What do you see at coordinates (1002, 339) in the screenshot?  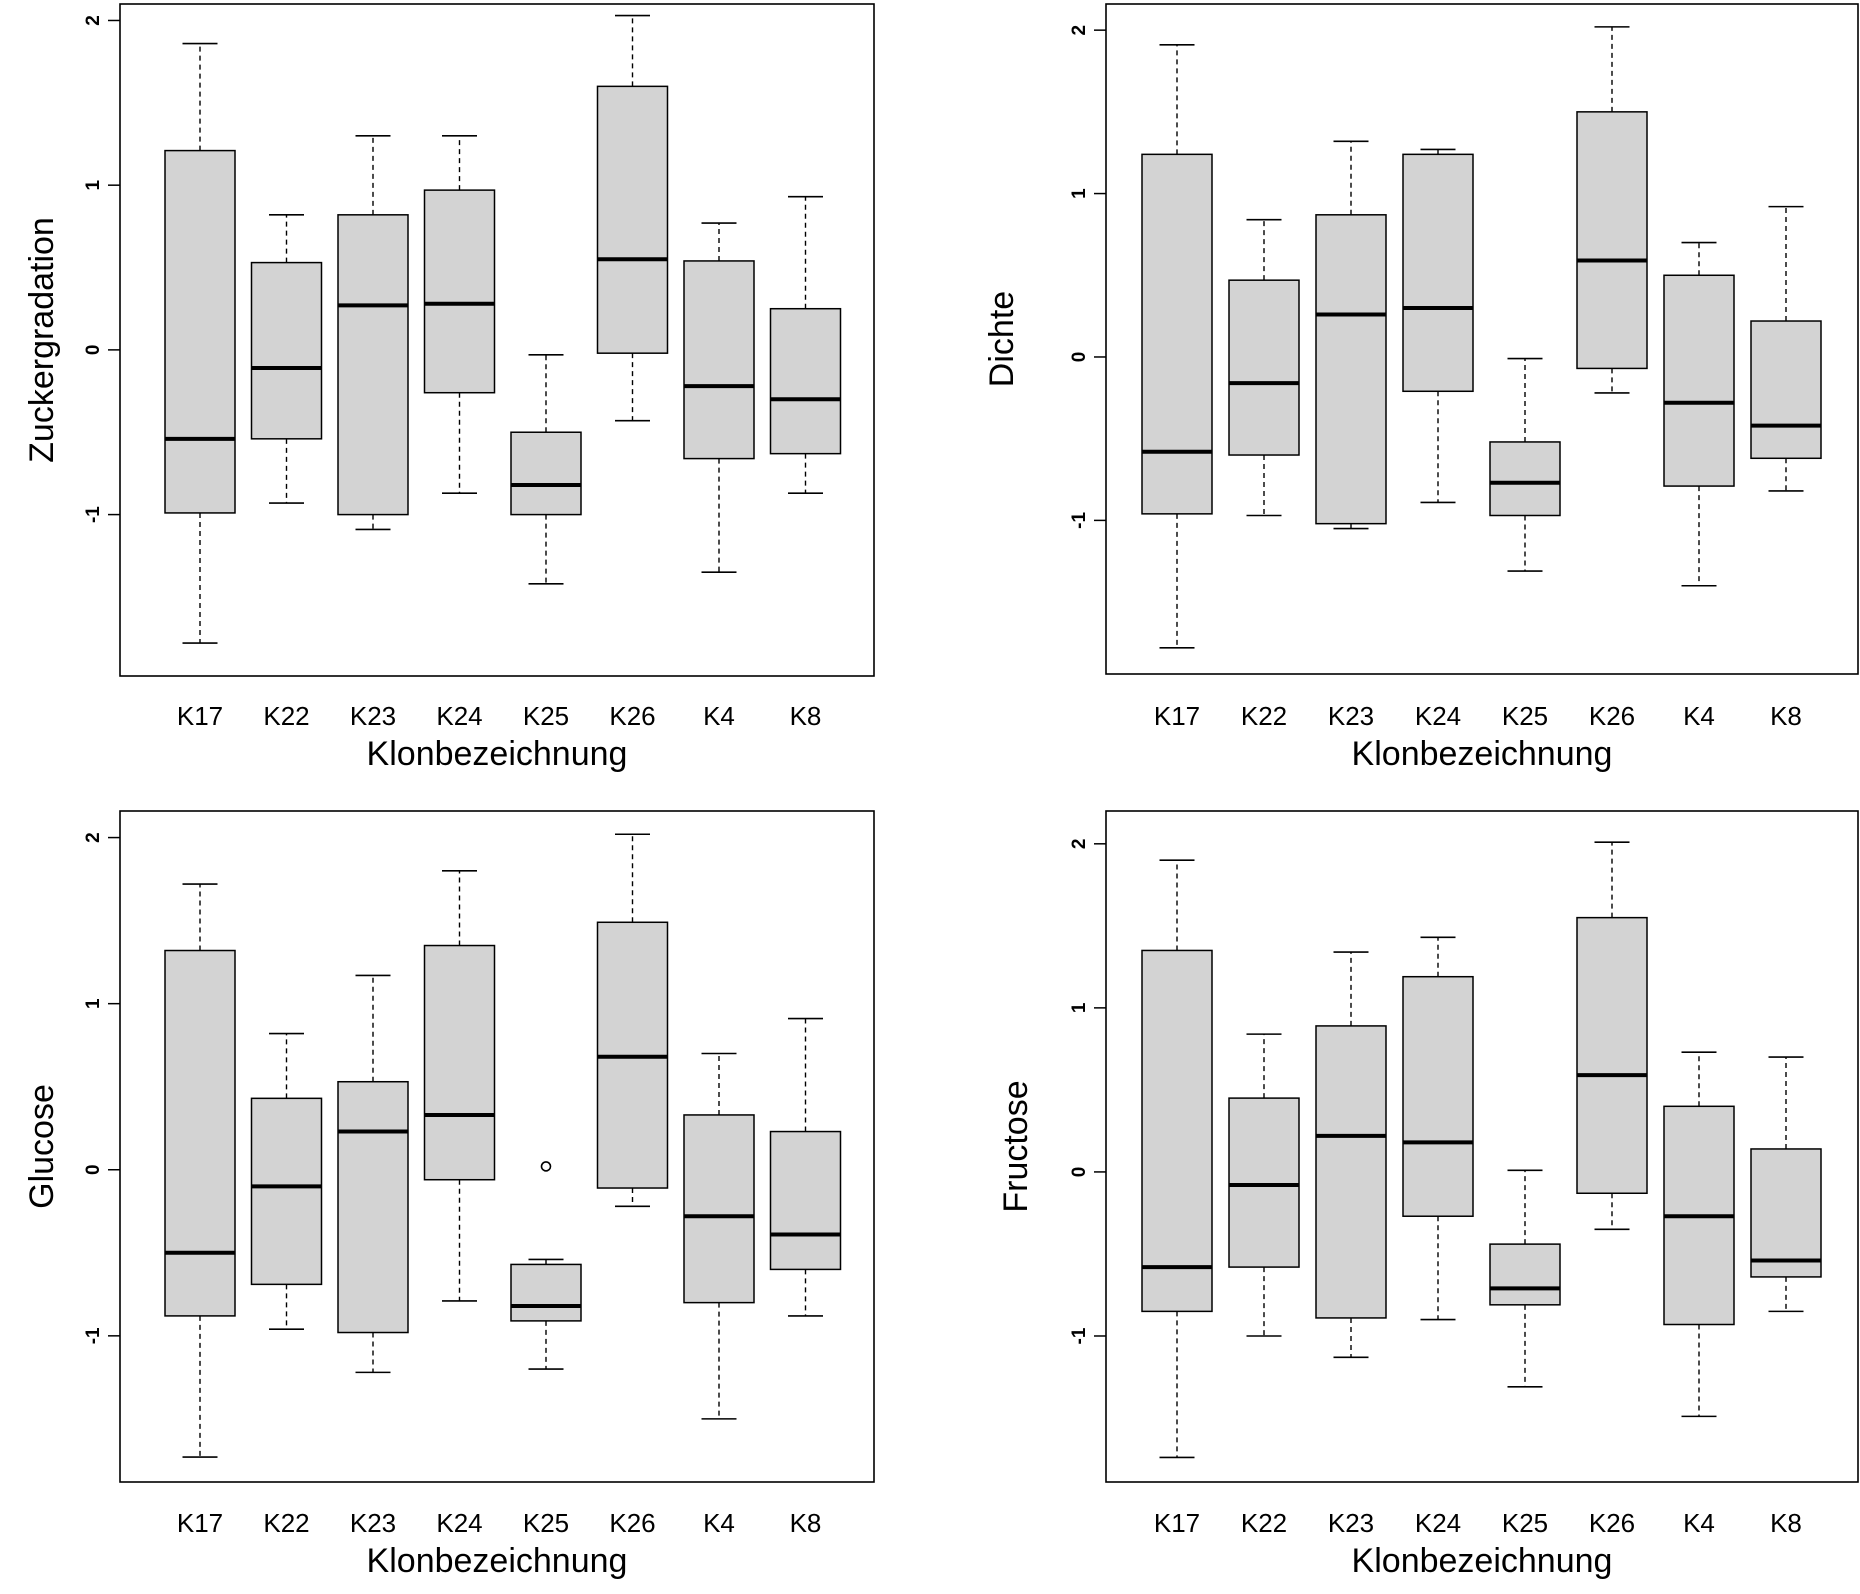 I see `y-axis-title: Dichte` at bounding box center [1002, 339].